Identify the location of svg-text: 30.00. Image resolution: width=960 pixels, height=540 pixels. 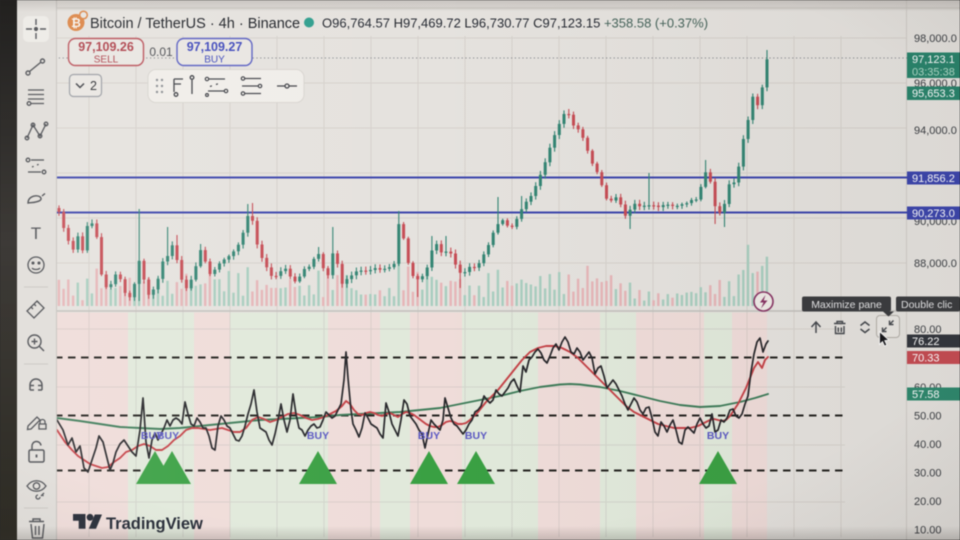
(928, 474).